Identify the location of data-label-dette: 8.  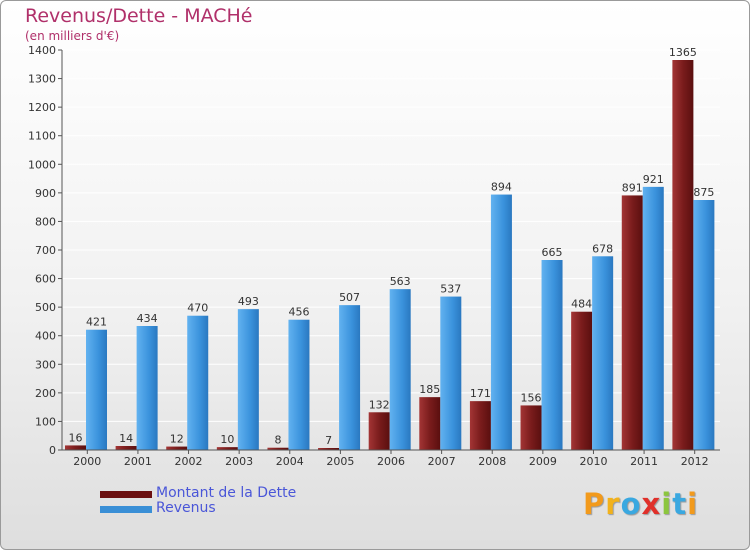
(277, 440).